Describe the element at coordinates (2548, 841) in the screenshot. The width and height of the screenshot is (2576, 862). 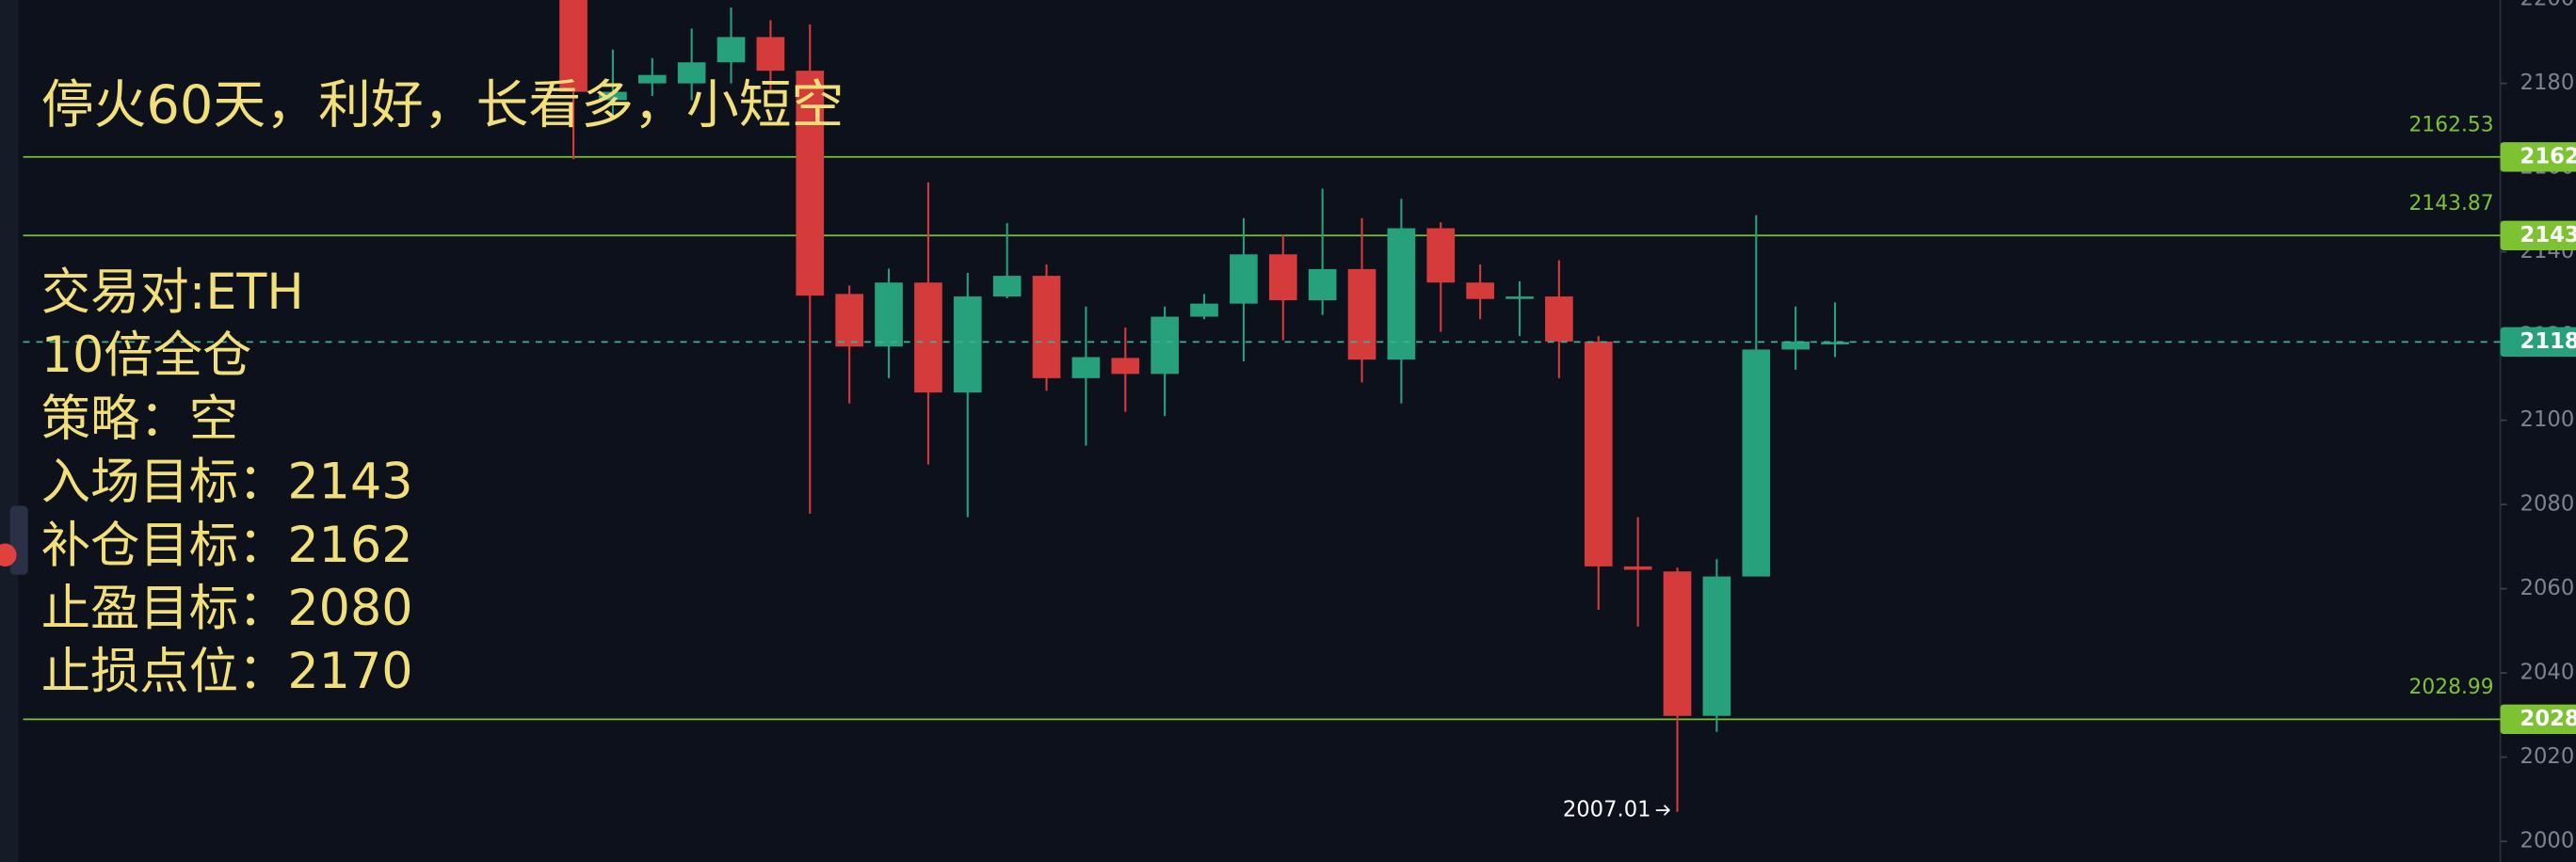
I see `y-tick-label: 2000.00` at that location.